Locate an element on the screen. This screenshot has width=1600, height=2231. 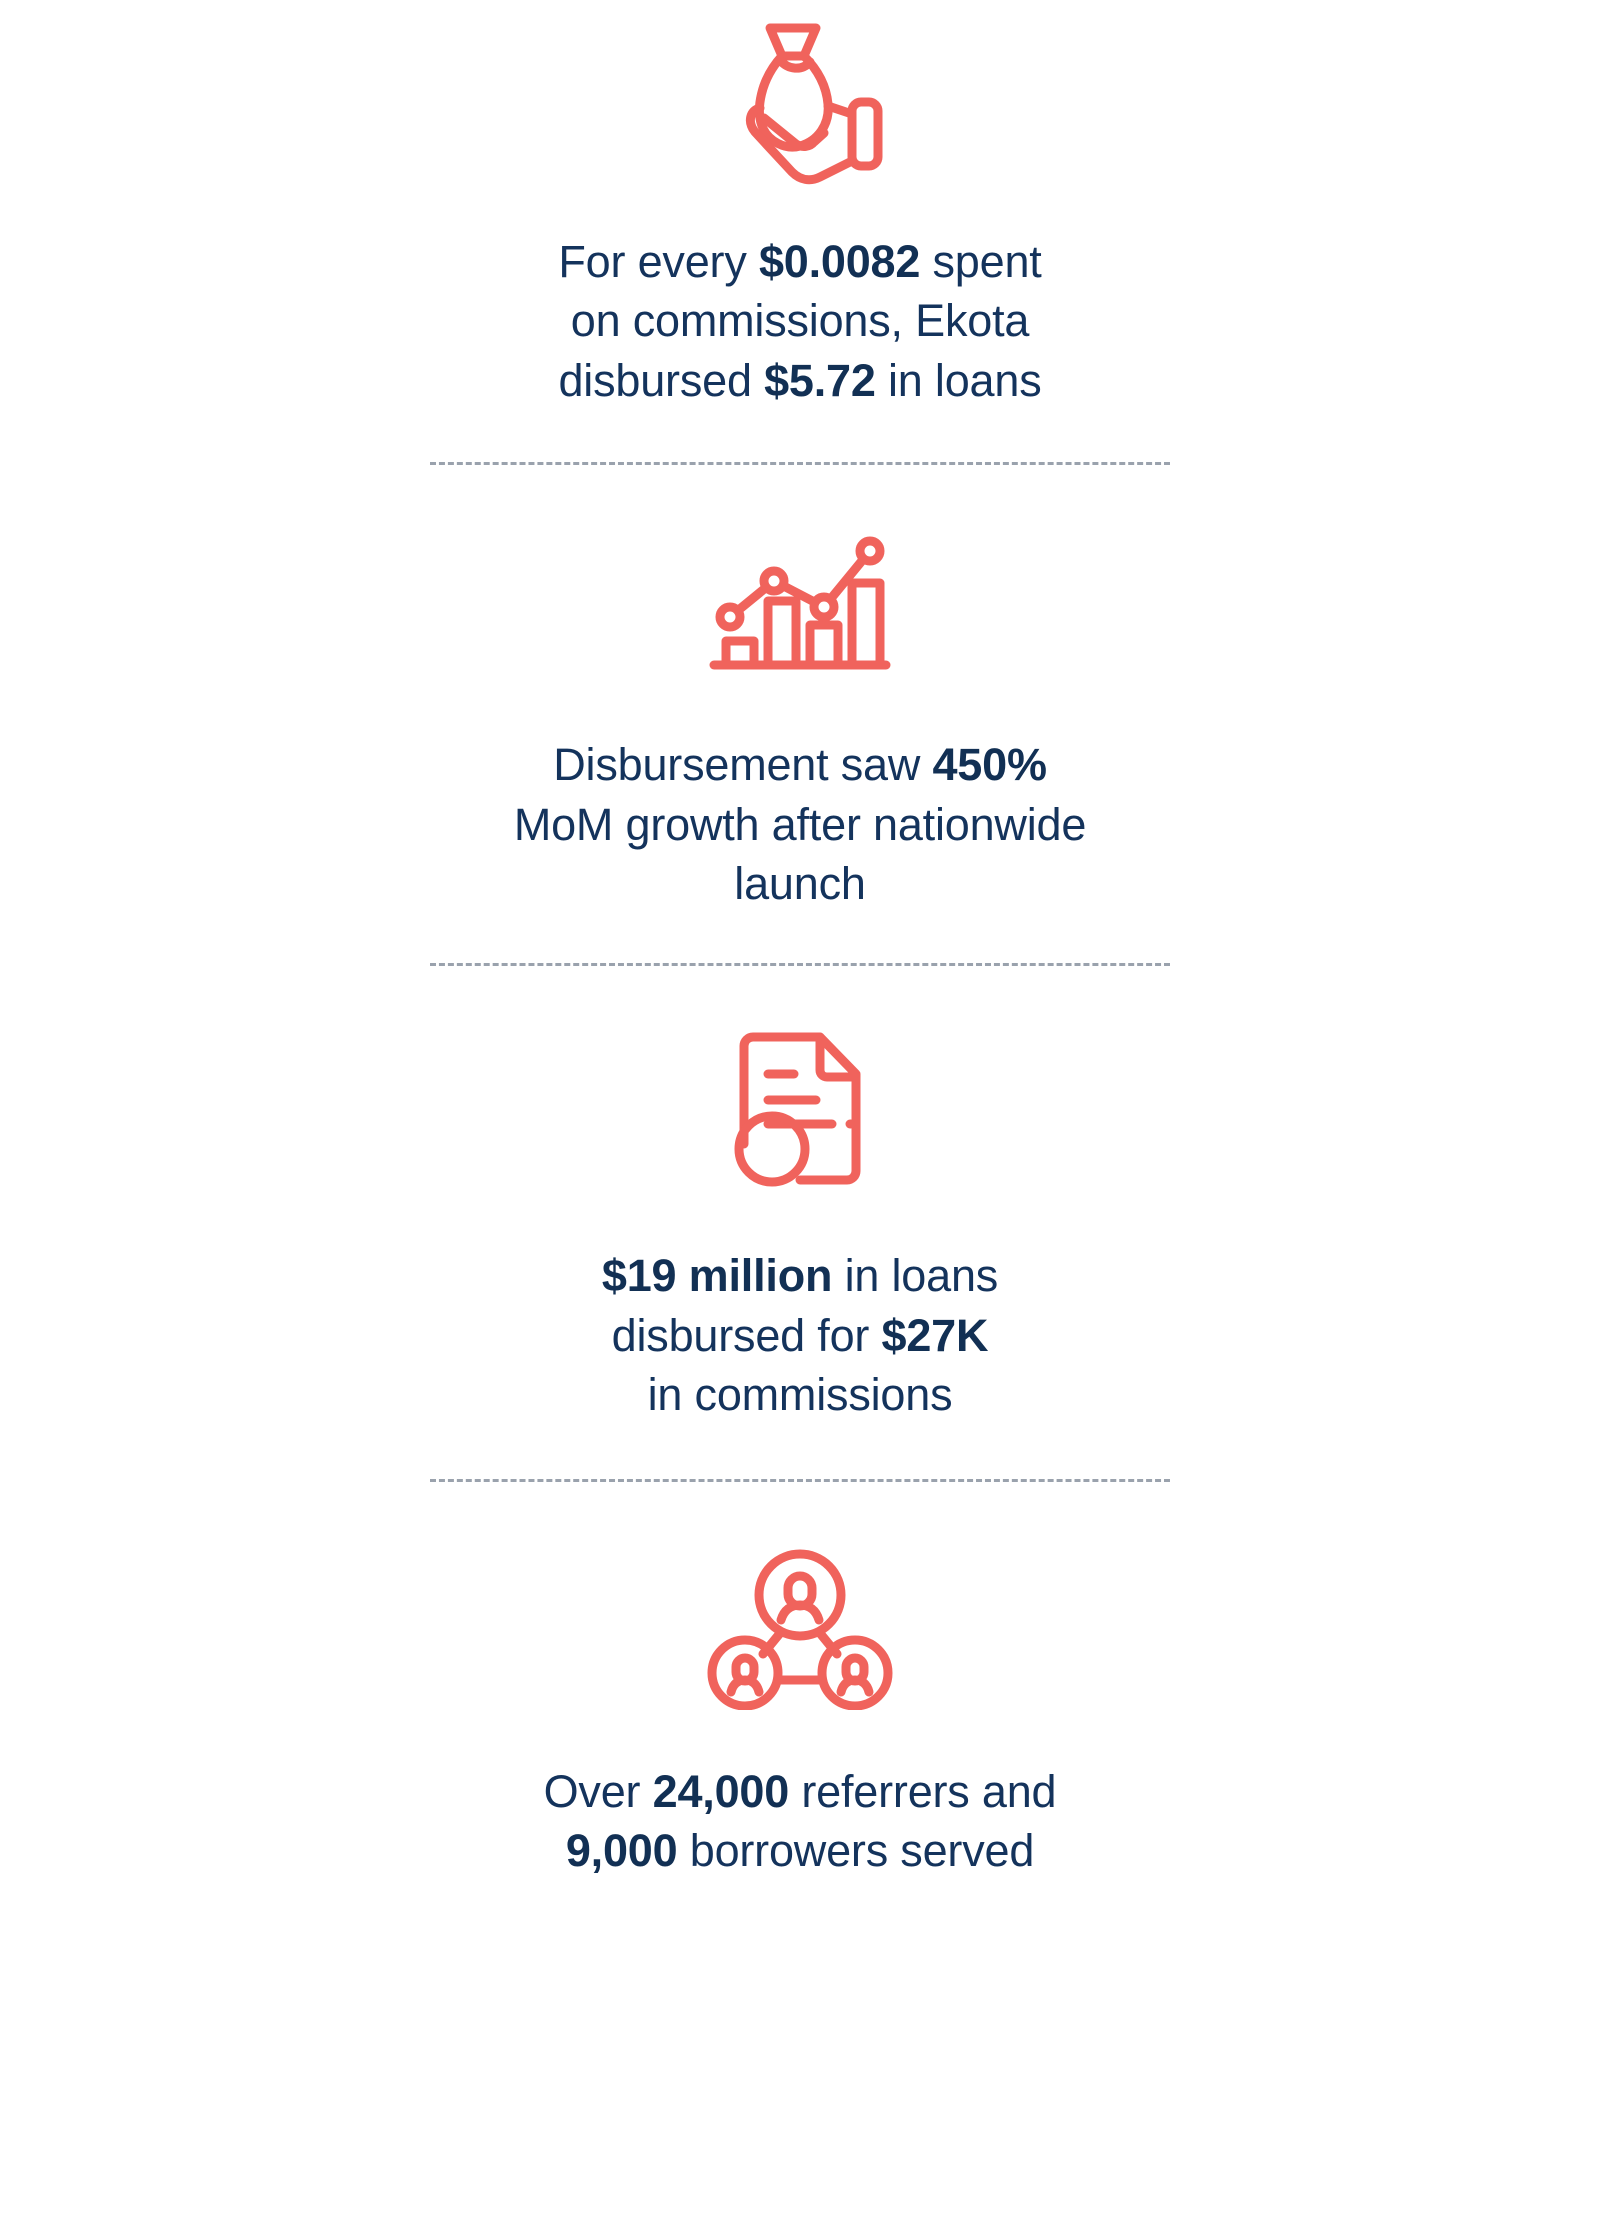
body-text: borrowers served is located at coordinates (856, 1850).